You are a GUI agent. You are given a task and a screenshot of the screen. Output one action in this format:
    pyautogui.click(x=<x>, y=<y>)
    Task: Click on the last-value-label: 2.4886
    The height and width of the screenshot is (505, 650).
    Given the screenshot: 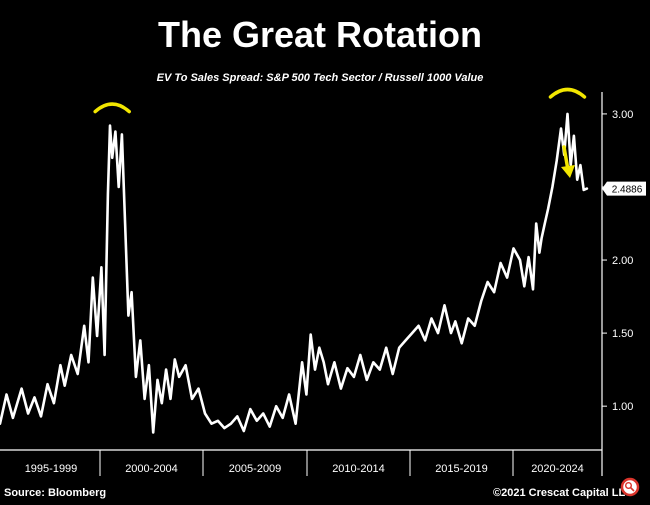 What is the action you would take?
    pyautogui.click(x=627, y=190)
    